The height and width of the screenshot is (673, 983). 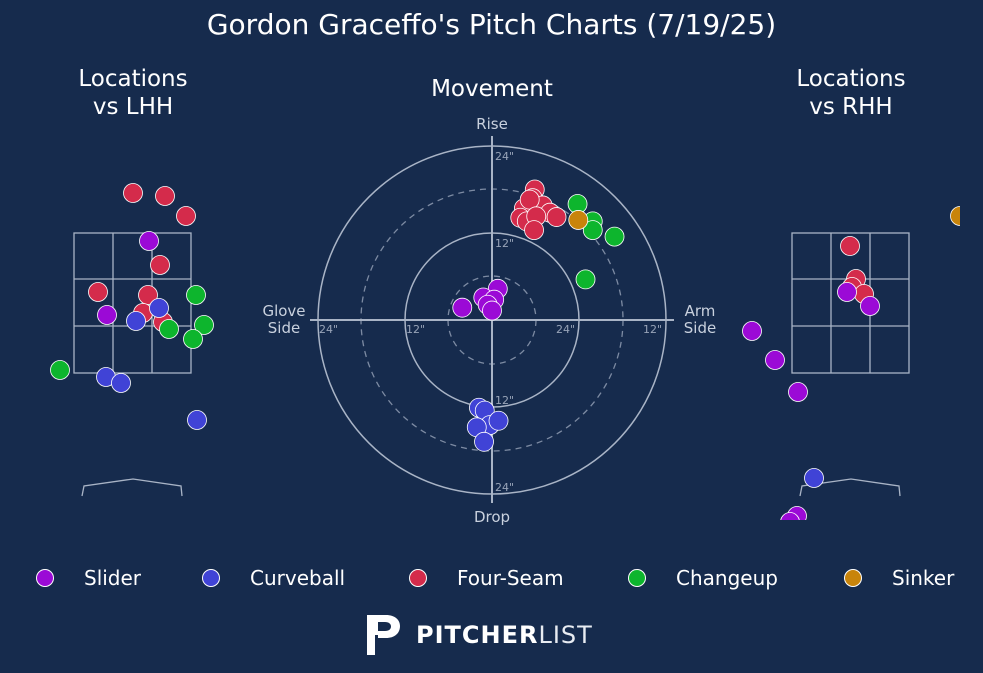 I want to click on legend-label: Sinker, so click(x=923, y=578).